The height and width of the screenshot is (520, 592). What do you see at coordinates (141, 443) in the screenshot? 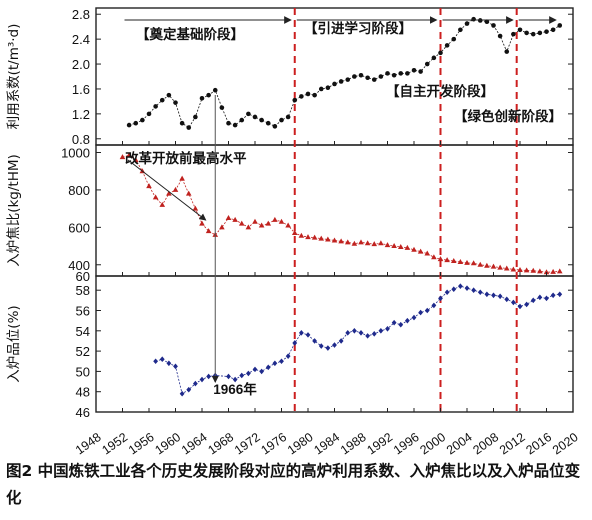
I see `x-tick-label: 1956` at bounding box center [141, 443].